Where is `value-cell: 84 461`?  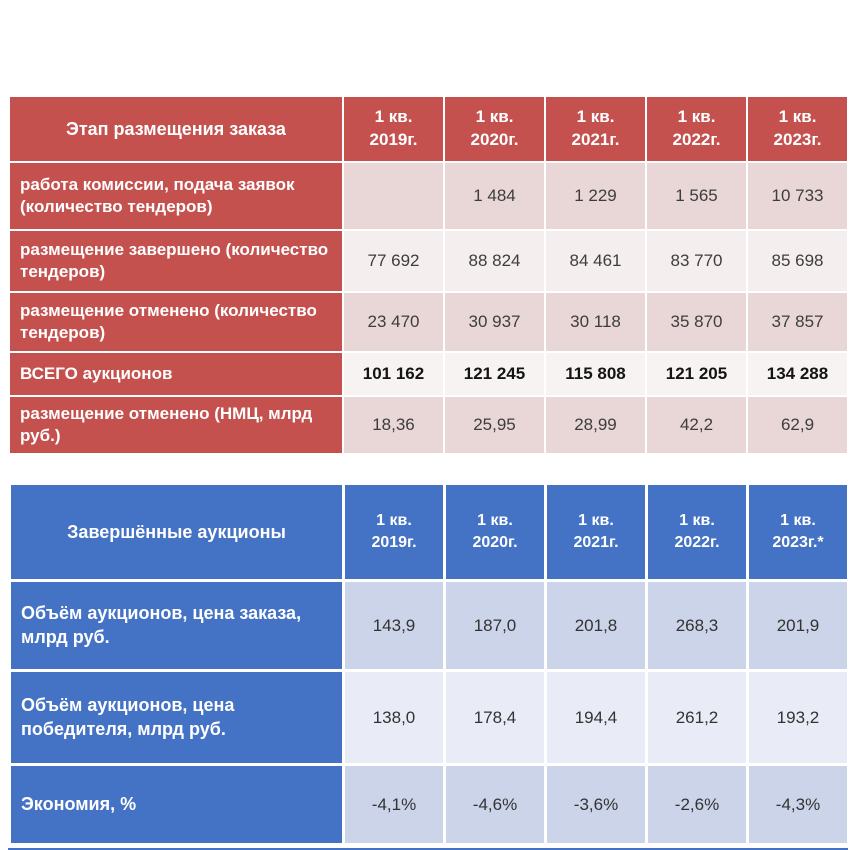 value-cell: 84 461 is located at coordinates (595, 261).